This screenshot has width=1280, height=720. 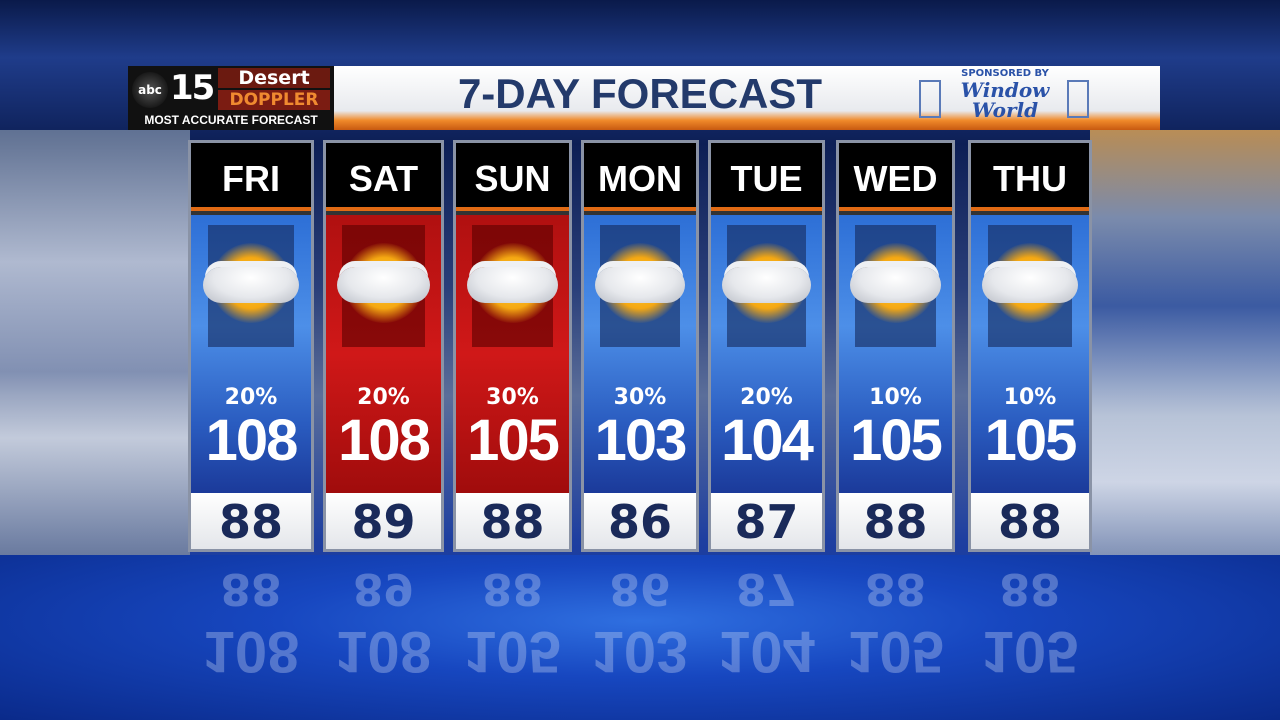 I want to click on forecast-day-mon: MON 30% 103 86, so click(x=640, y=346).